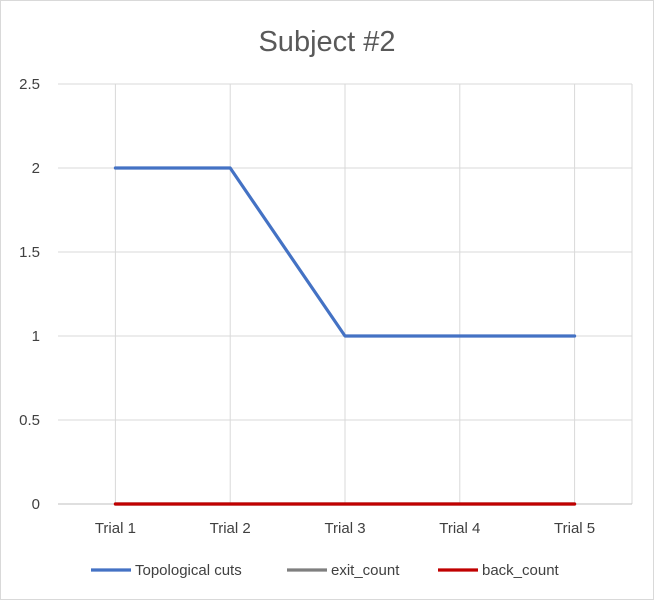 The image size is (654, 600). What do you see at coordinates (36, 168) in the screenshot?
I see `y-tick-label: 2` at bounding box center [36, 168].